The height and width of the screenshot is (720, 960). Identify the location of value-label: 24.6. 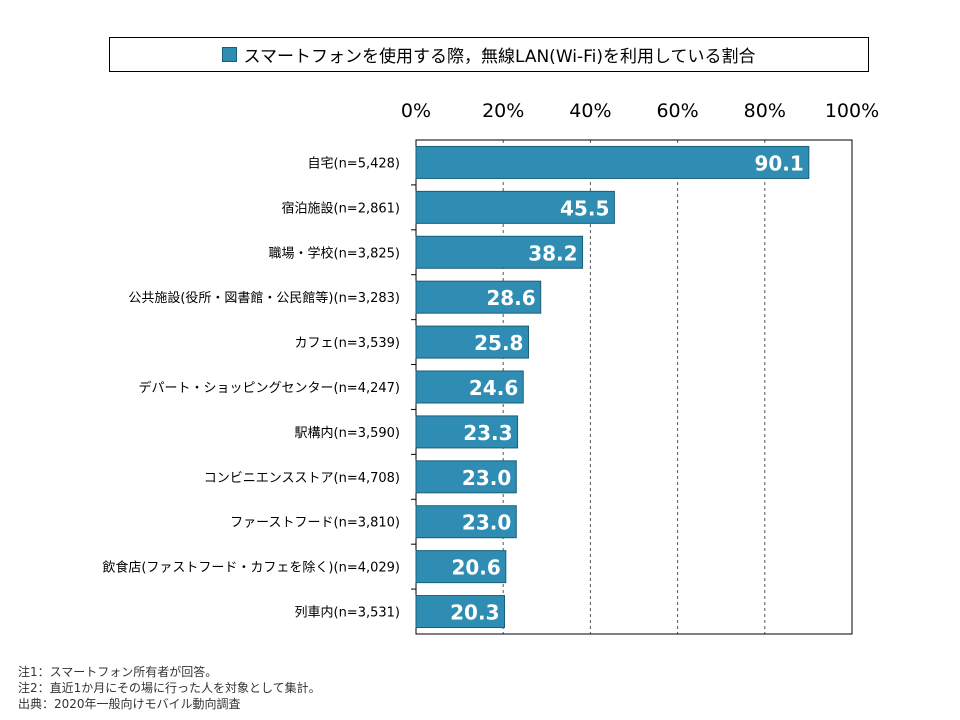
(493, 388).